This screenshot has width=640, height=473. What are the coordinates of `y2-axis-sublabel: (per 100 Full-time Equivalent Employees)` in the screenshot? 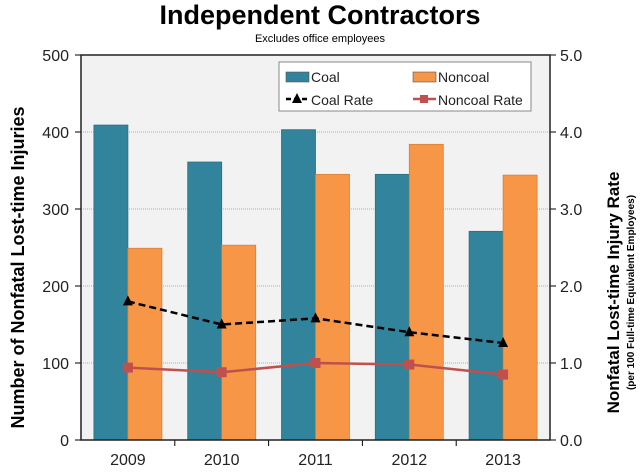 It's located at (631, 292).